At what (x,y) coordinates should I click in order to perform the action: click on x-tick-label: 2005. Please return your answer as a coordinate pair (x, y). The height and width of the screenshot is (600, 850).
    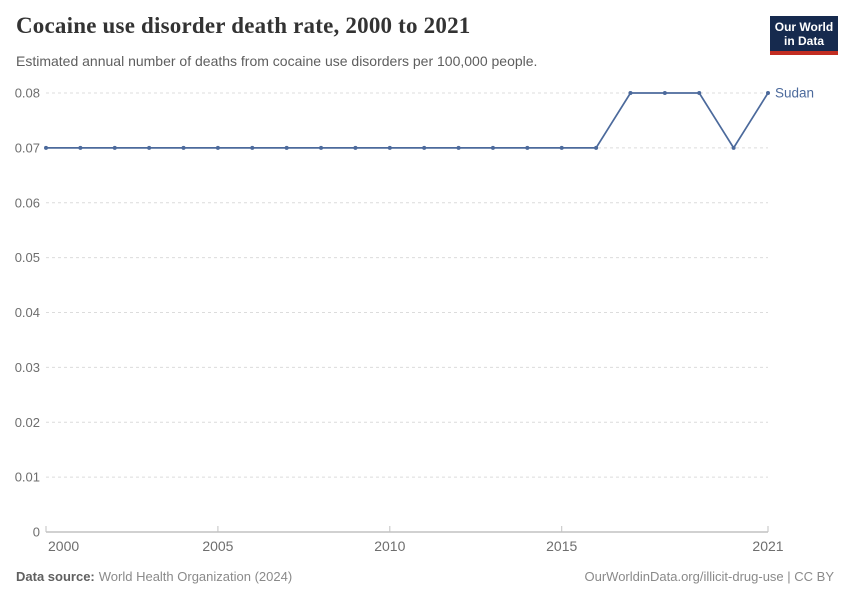
    Looking at the image, I should click on (217, 546).